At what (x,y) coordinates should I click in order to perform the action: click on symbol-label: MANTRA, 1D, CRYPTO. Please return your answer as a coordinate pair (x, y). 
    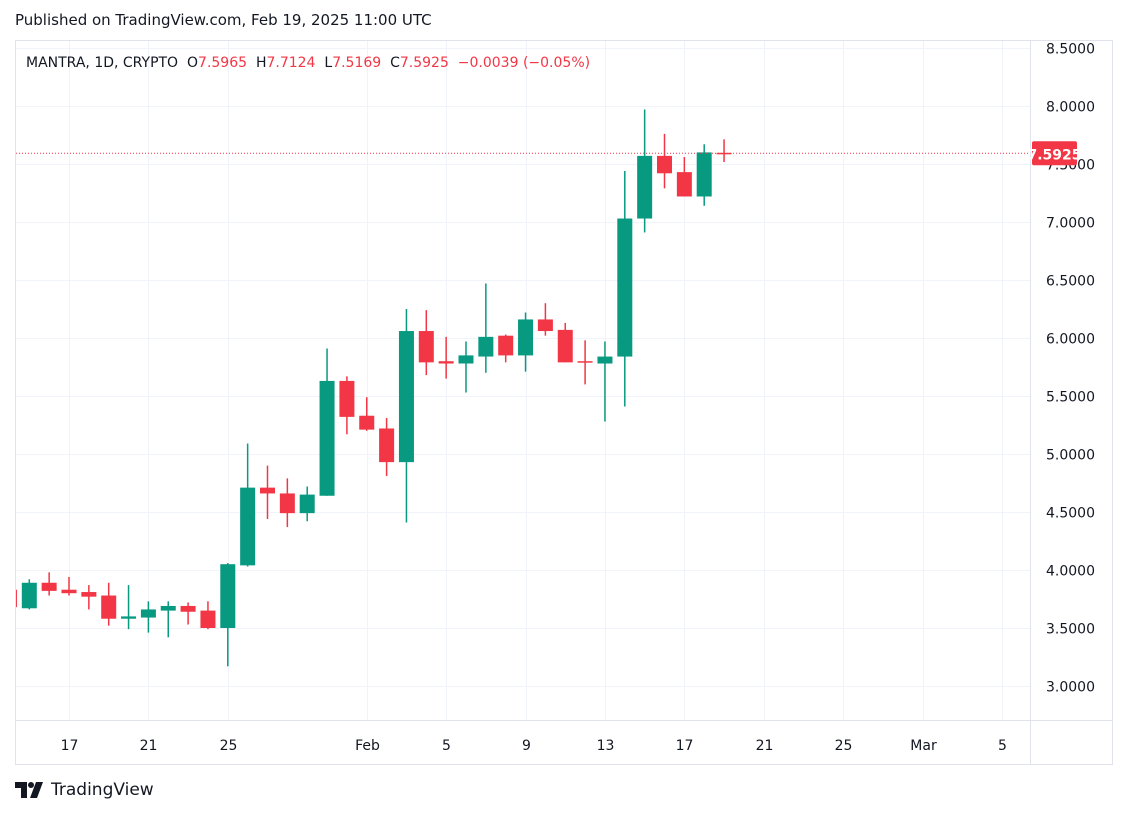
    Looking at the image, I should click on (102, 63).